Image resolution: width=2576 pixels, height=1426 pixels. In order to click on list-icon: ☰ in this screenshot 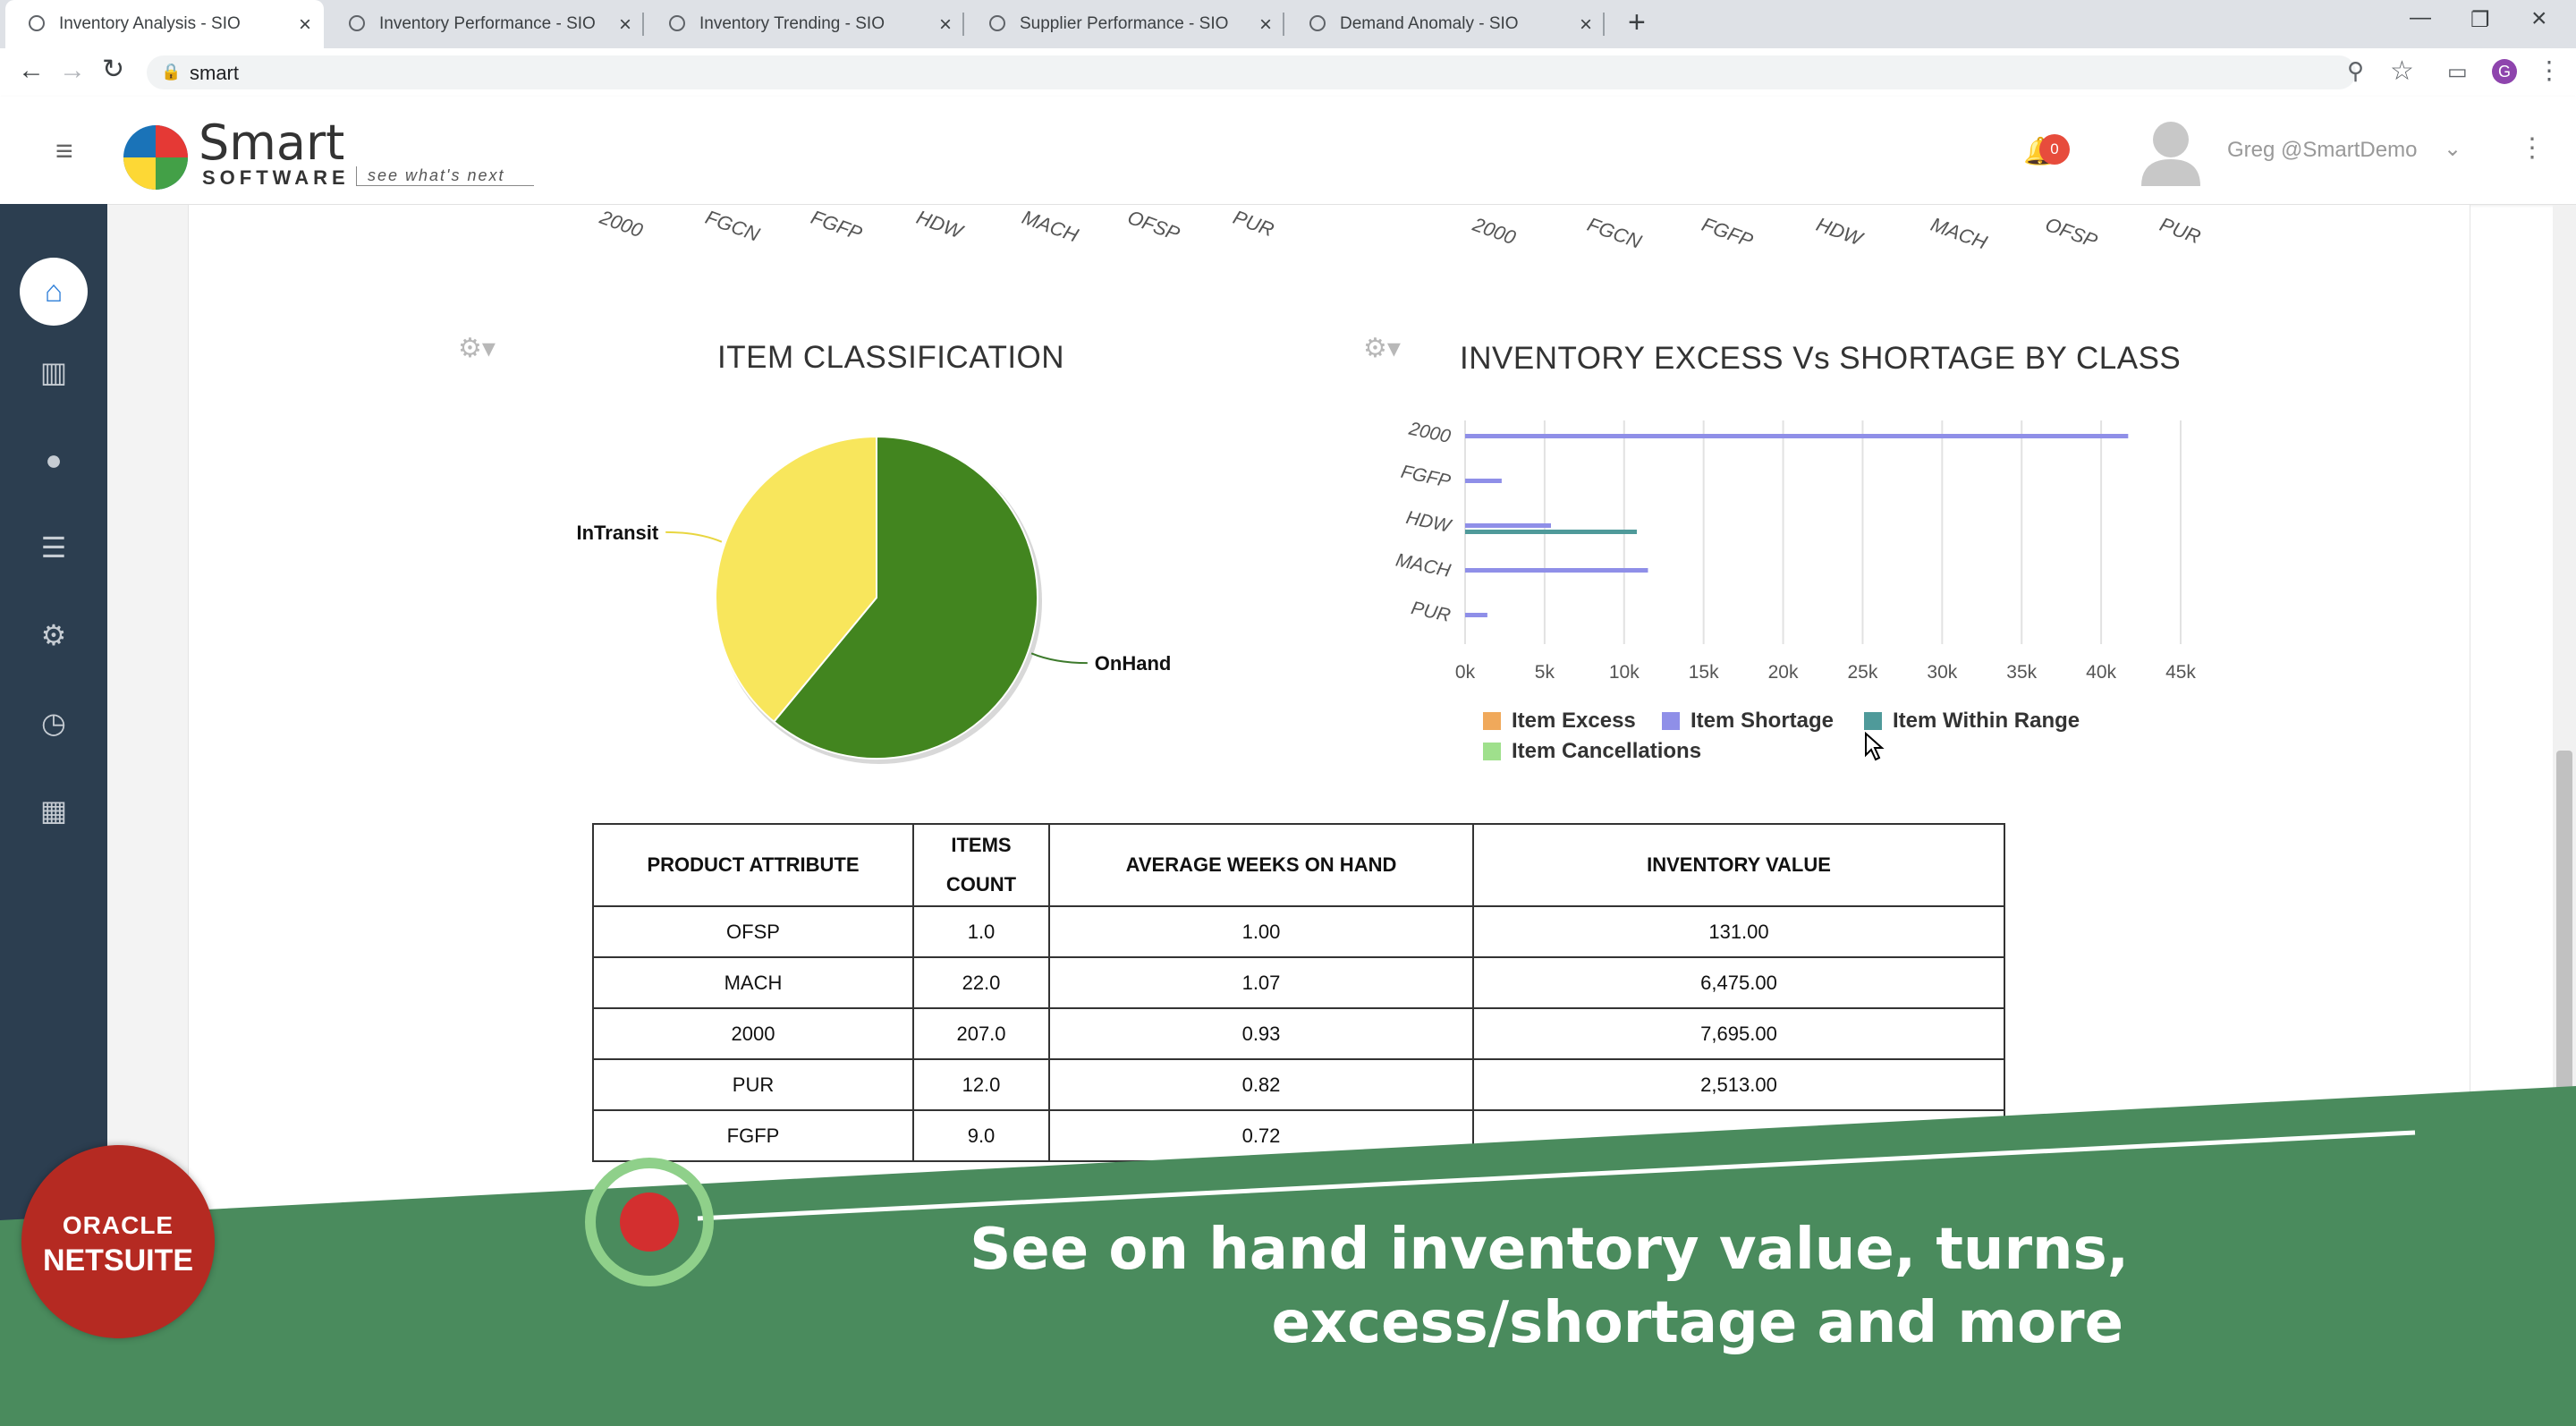, I will do `click(53, 547)`.